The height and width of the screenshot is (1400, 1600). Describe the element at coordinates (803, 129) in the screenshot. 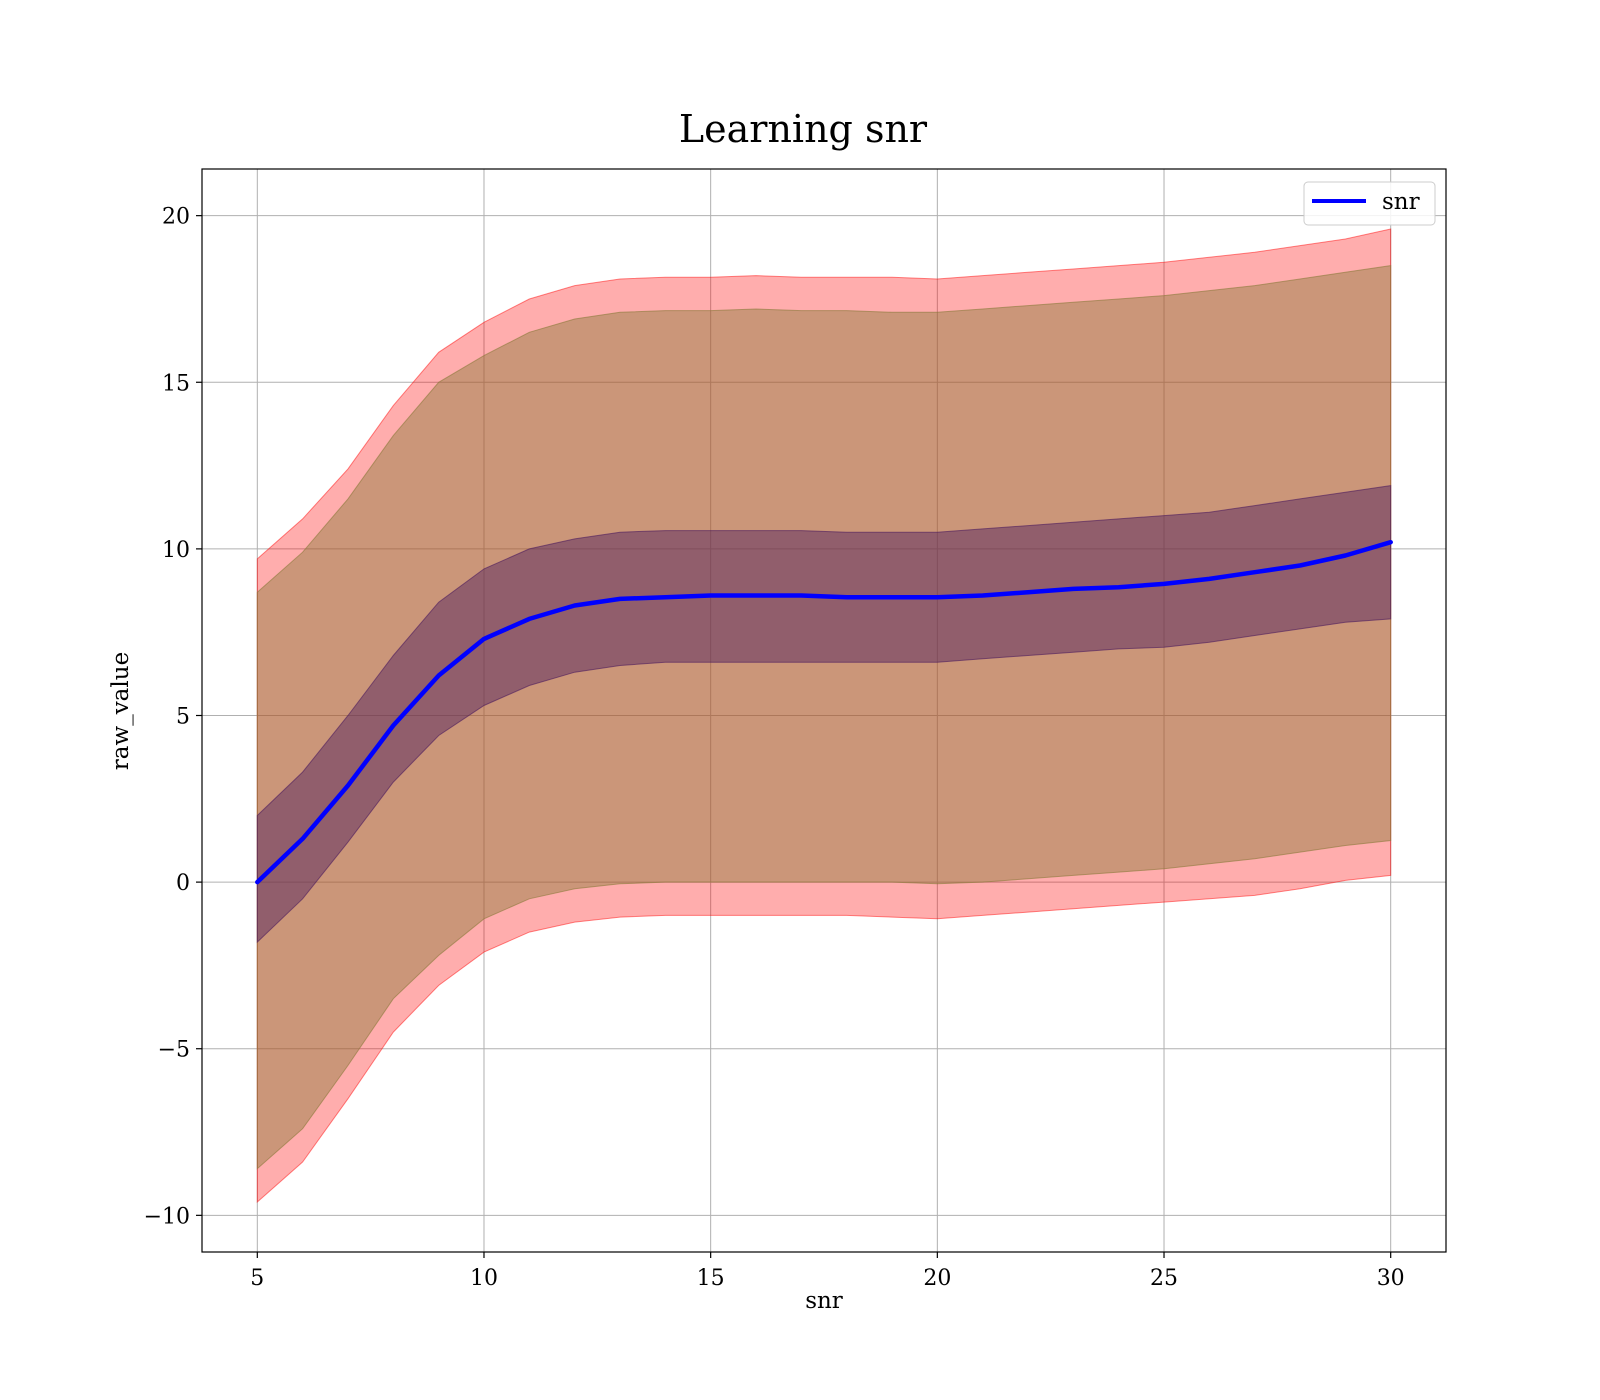

I see `chart-title: Learning snr` at that location.